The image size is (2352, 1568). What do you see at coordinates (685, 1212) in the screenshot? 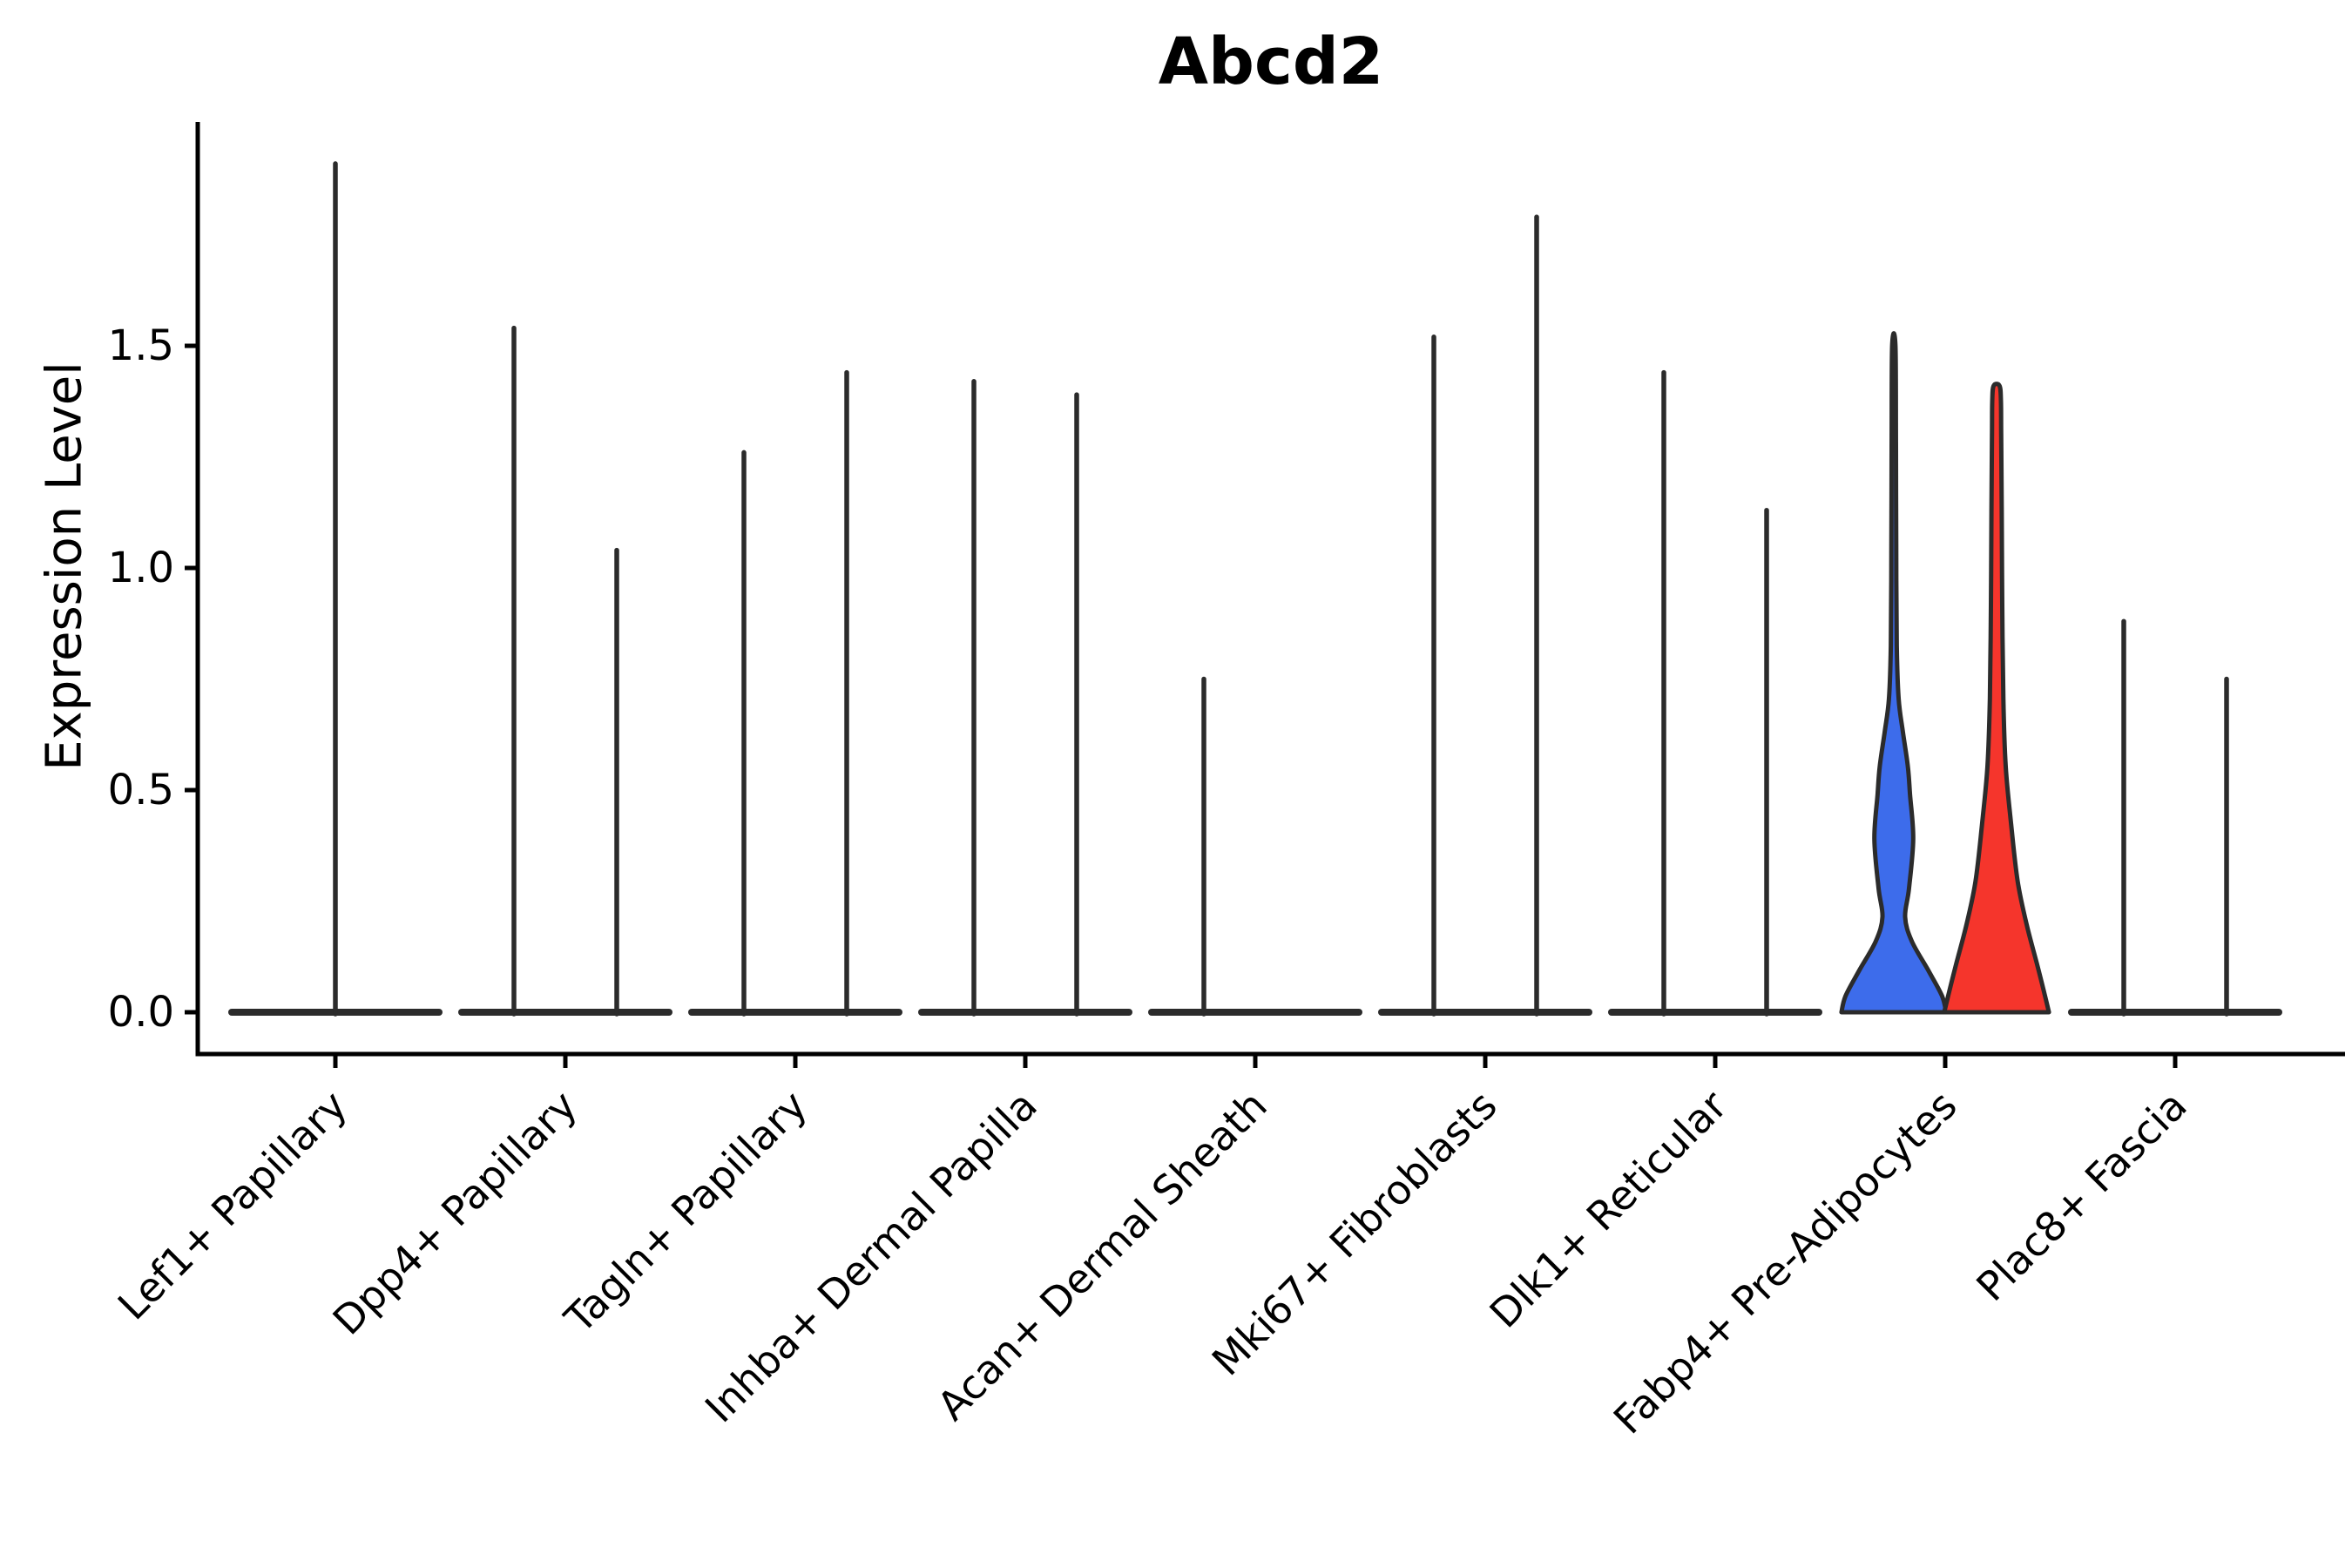
I see `x-tick-label: Tagln+ Papillary` at bounding box center [685, 1212].